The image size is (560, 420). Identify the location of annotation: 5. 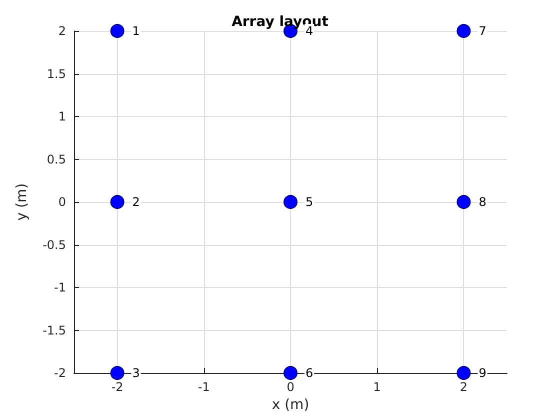
(310, 202).